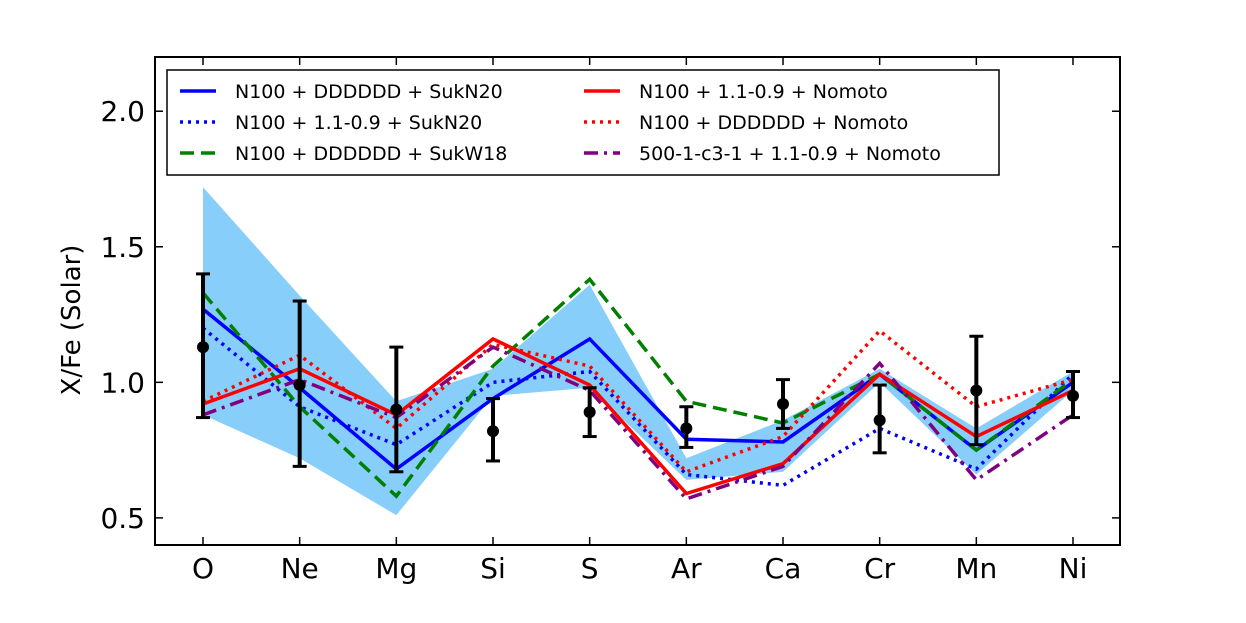  I want to click on x-tick-label: O, so click(203, 568).